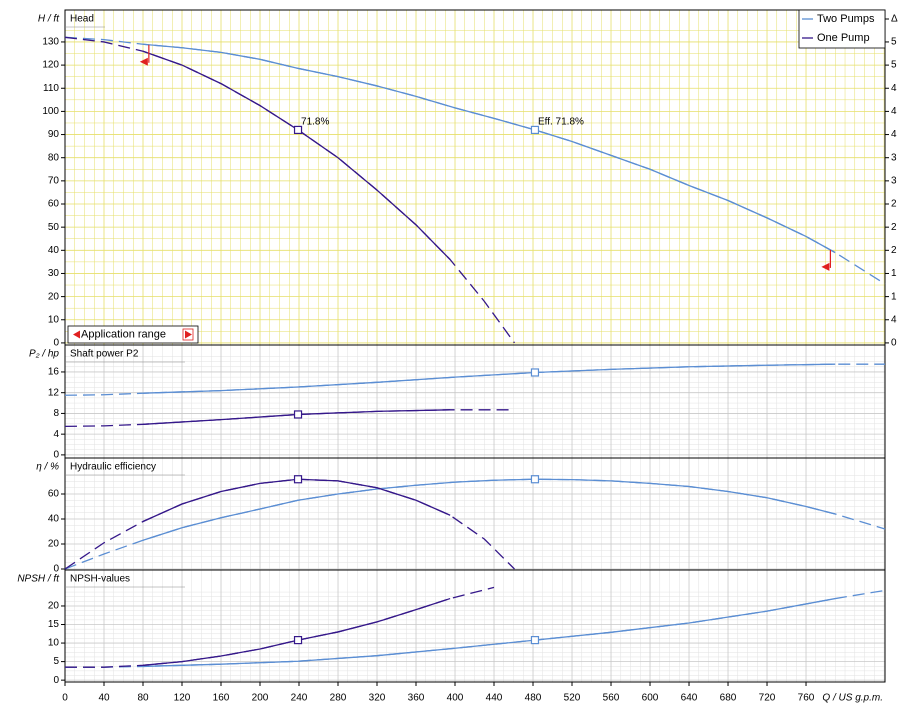 The image size is (902, 710). Describe the element at coordinates (416, 698) in the screenshot. I see `x-tick-label: 360` at that location.